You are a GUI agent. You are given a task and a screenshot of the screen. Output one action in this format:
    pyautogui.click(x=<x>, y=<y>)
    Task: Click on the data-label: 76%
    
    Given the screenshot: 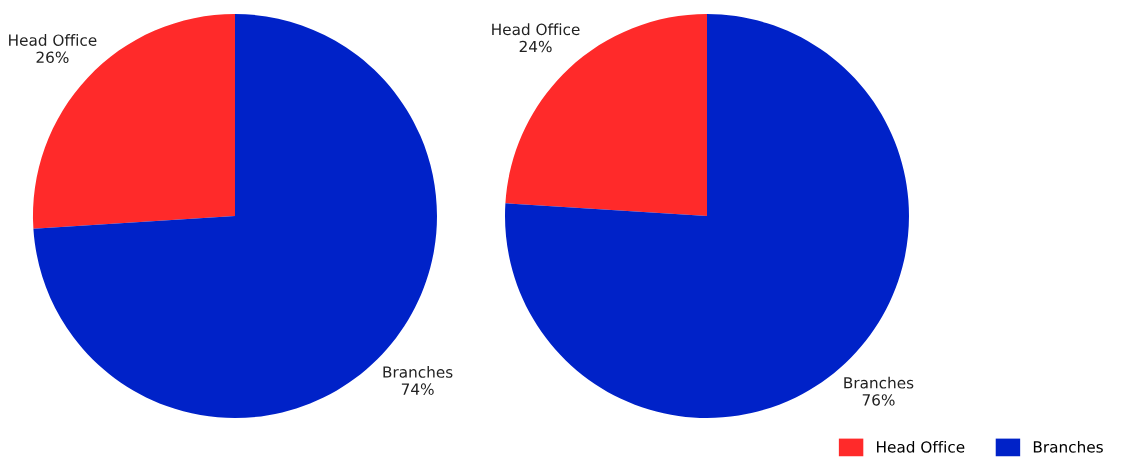 What is the action you would take?
    pyautogui.click(x=878, y=400)
    